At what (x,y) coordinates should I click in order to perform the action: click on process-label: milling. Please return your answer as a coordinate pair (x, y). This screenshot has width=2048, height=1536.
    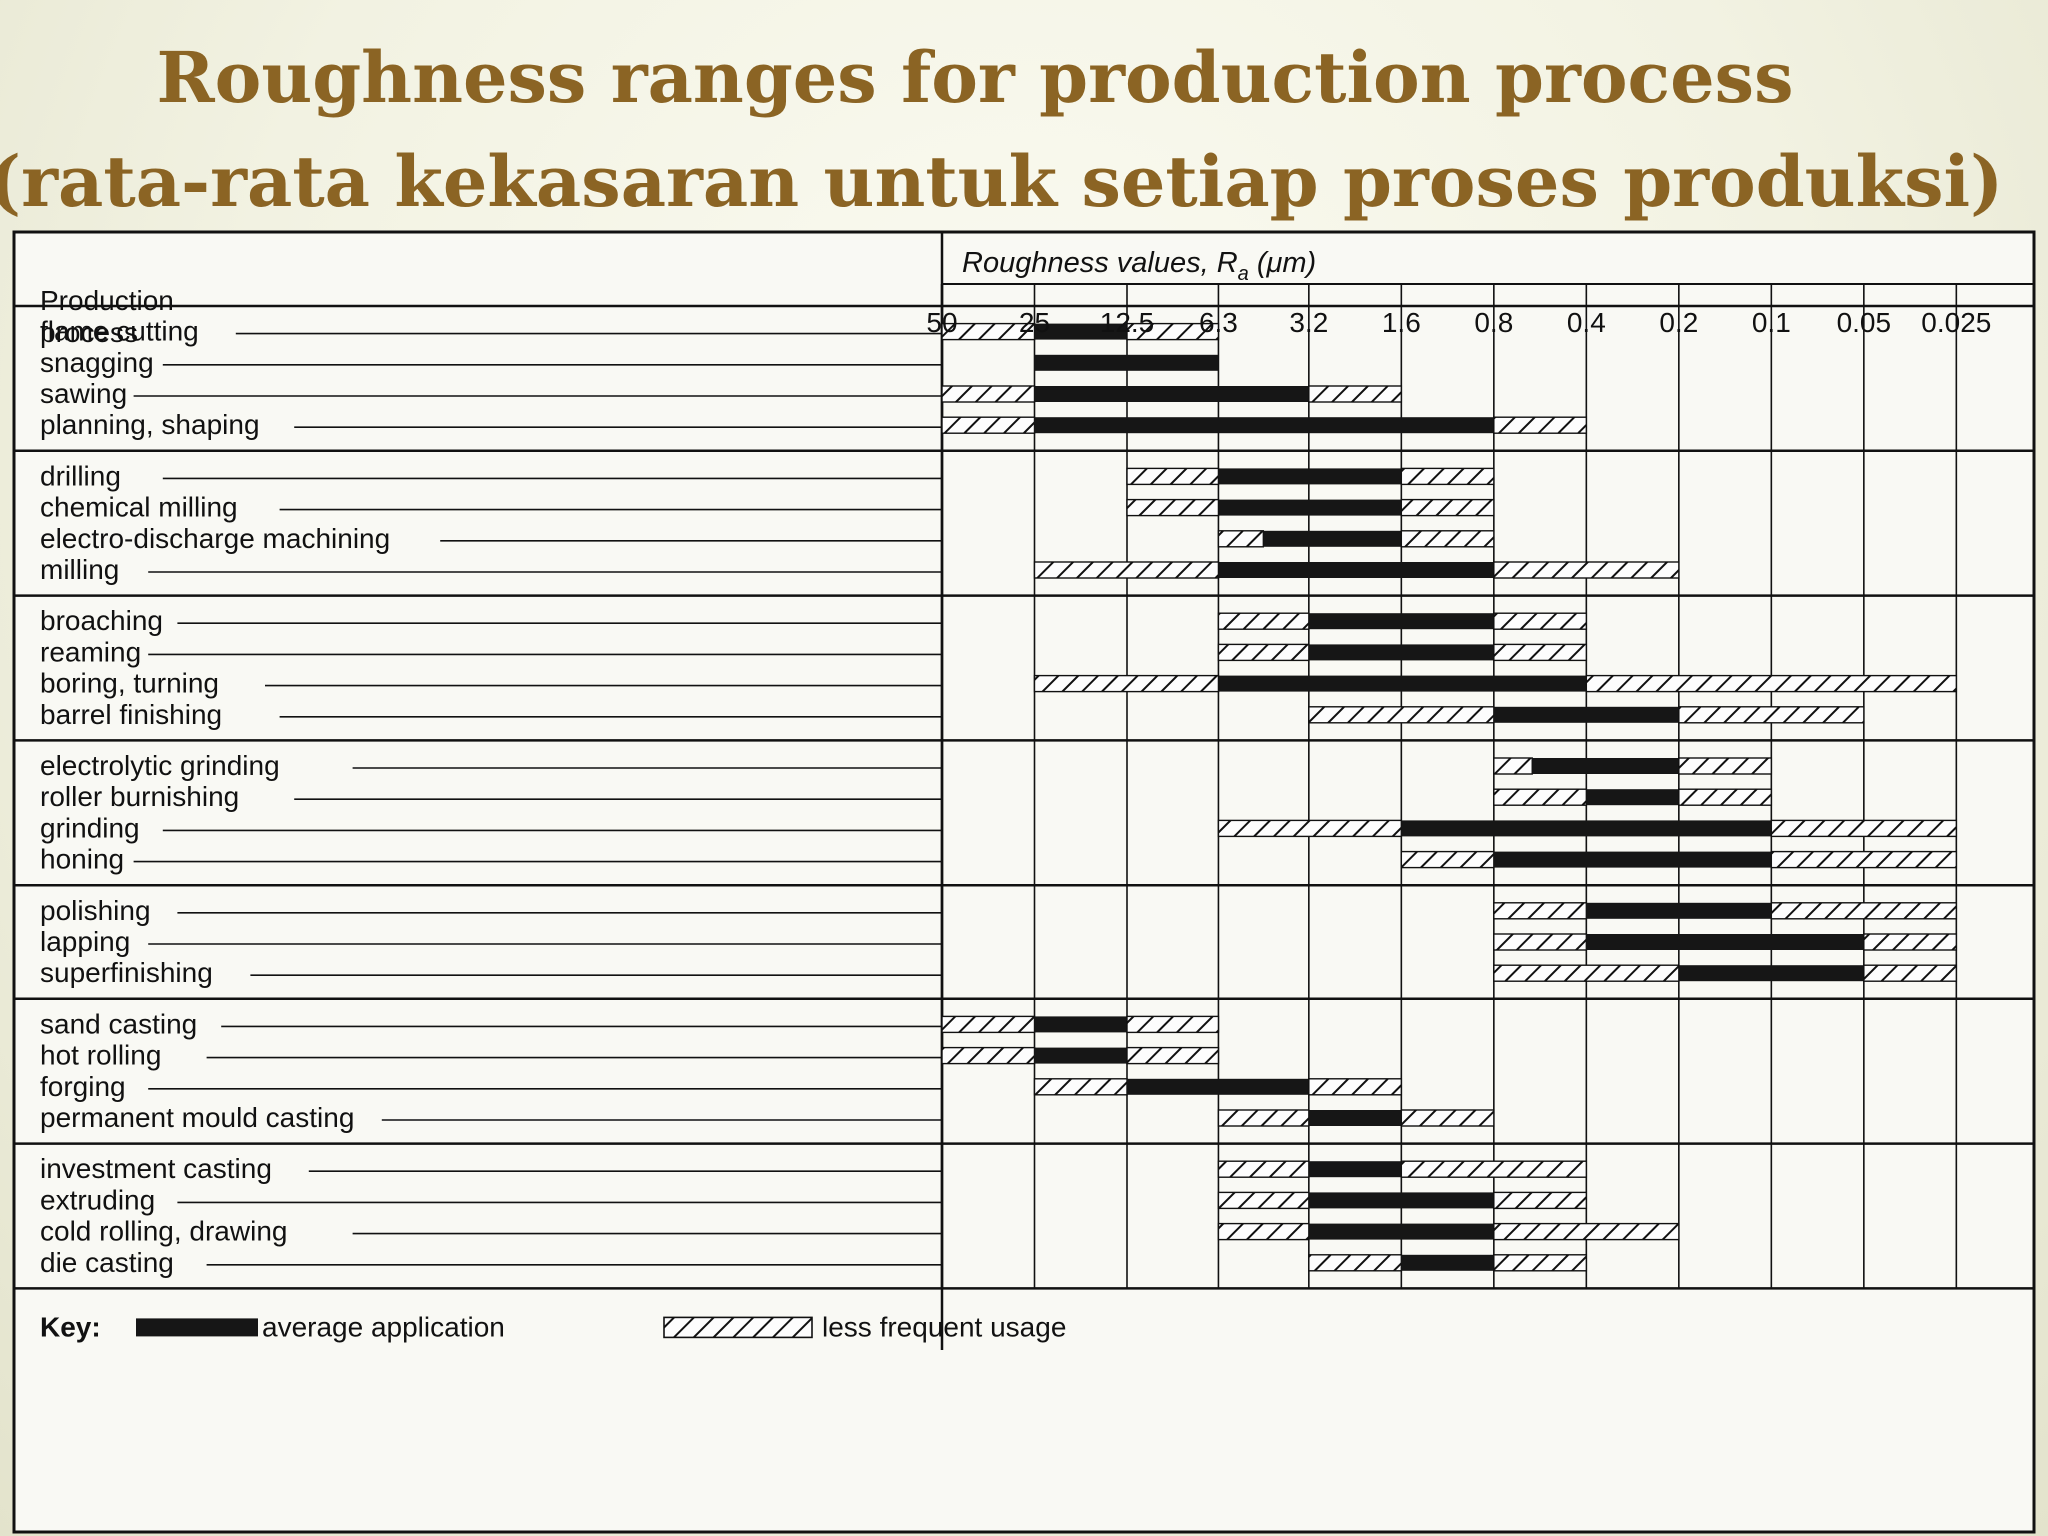
    Looking at the image, I should click on (79, 569).